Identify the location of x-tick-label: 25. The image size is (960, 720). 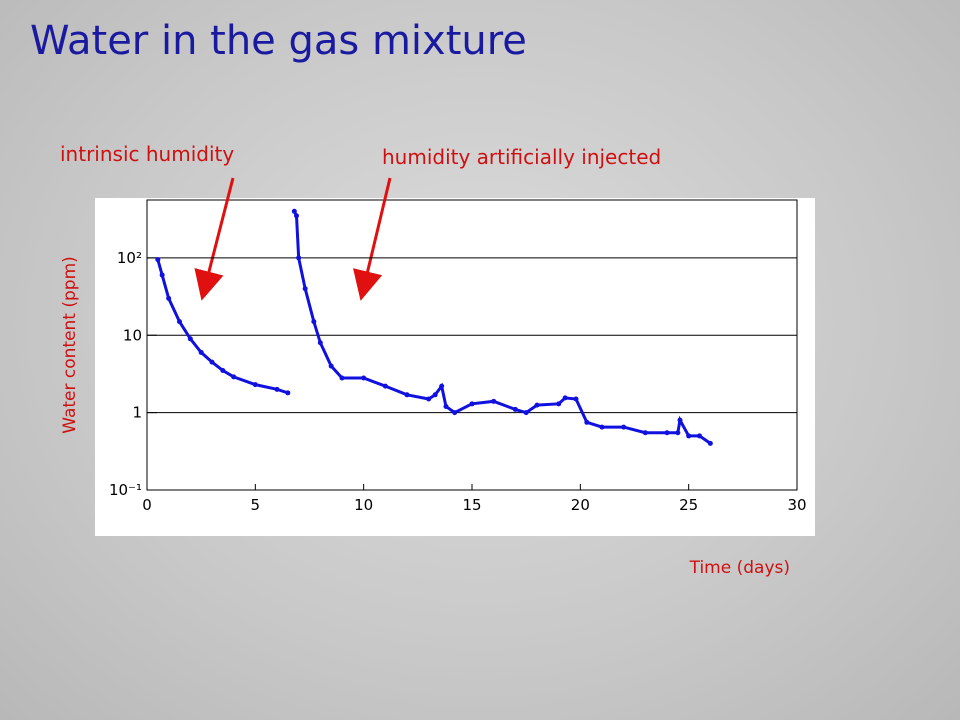
(688, 505).